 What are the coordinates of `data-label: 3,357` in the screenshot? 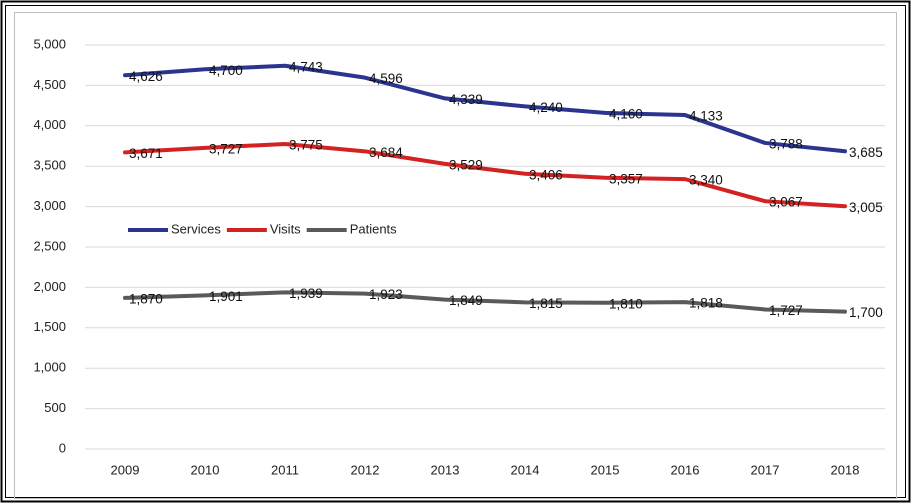 It's located at (626, 178).